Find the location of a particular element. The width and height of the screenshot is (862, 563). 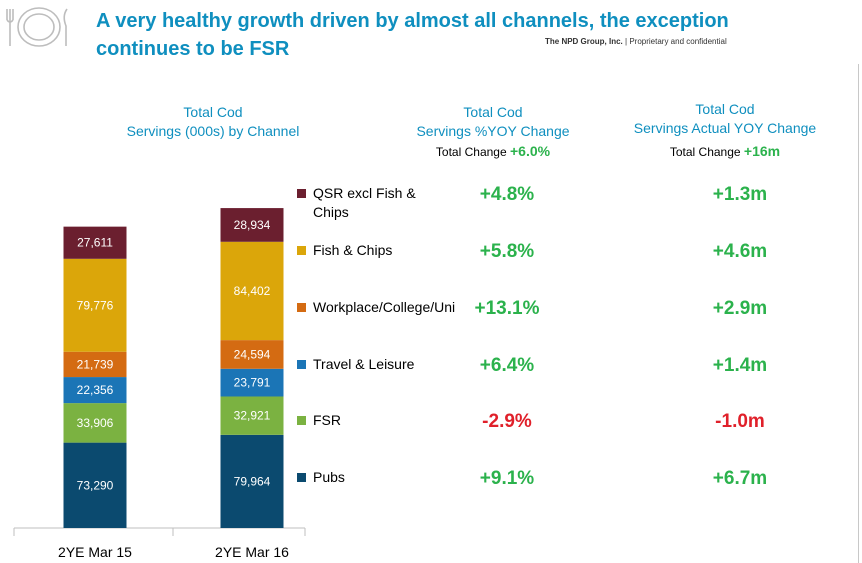

legend-label: FSR is located at coordinates (327, 420).